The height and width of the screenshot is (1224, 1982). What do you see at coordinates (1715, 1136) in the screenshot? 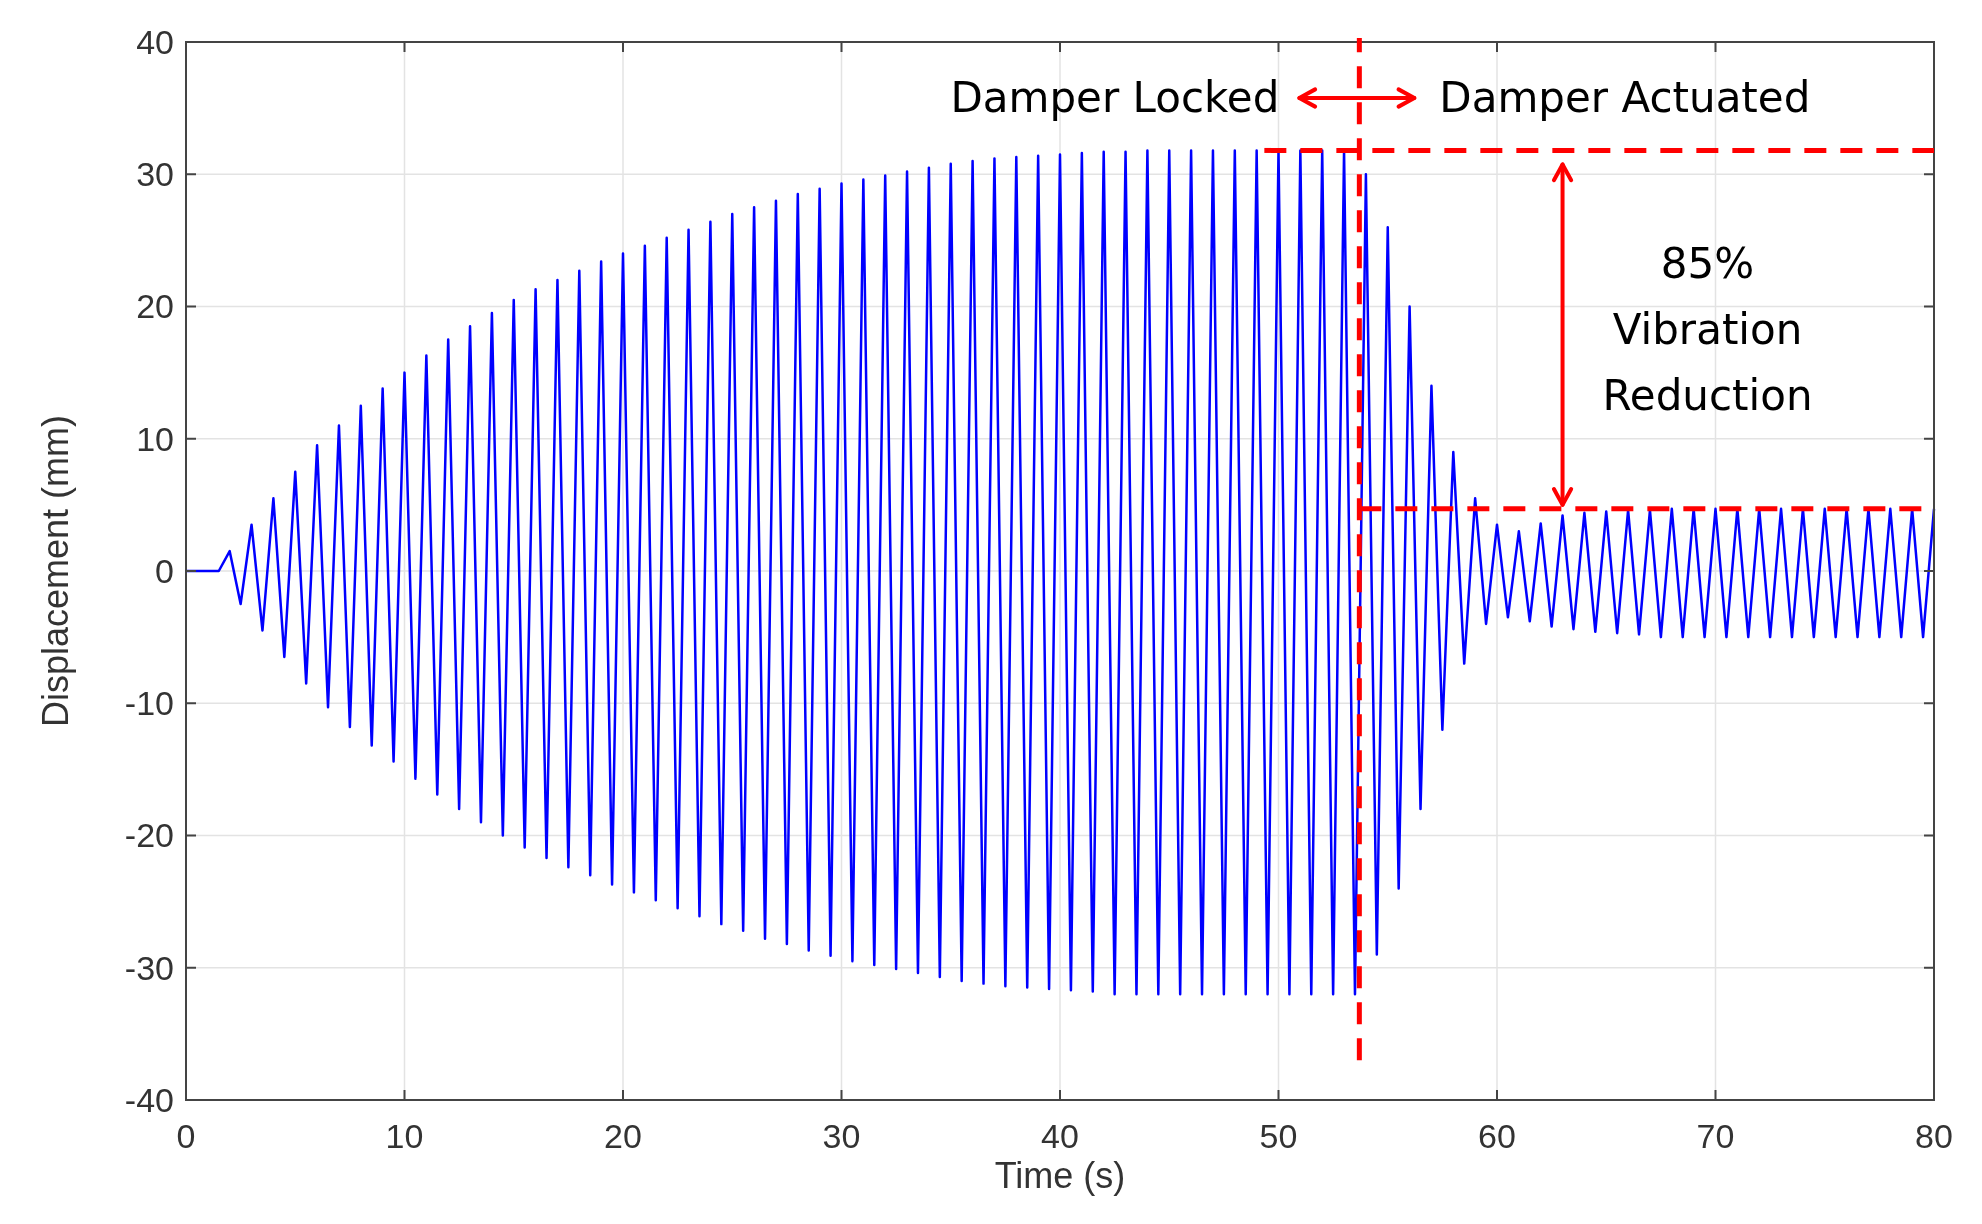
I see `x-tick-label: 70` at bounding box center [1715, 1136].